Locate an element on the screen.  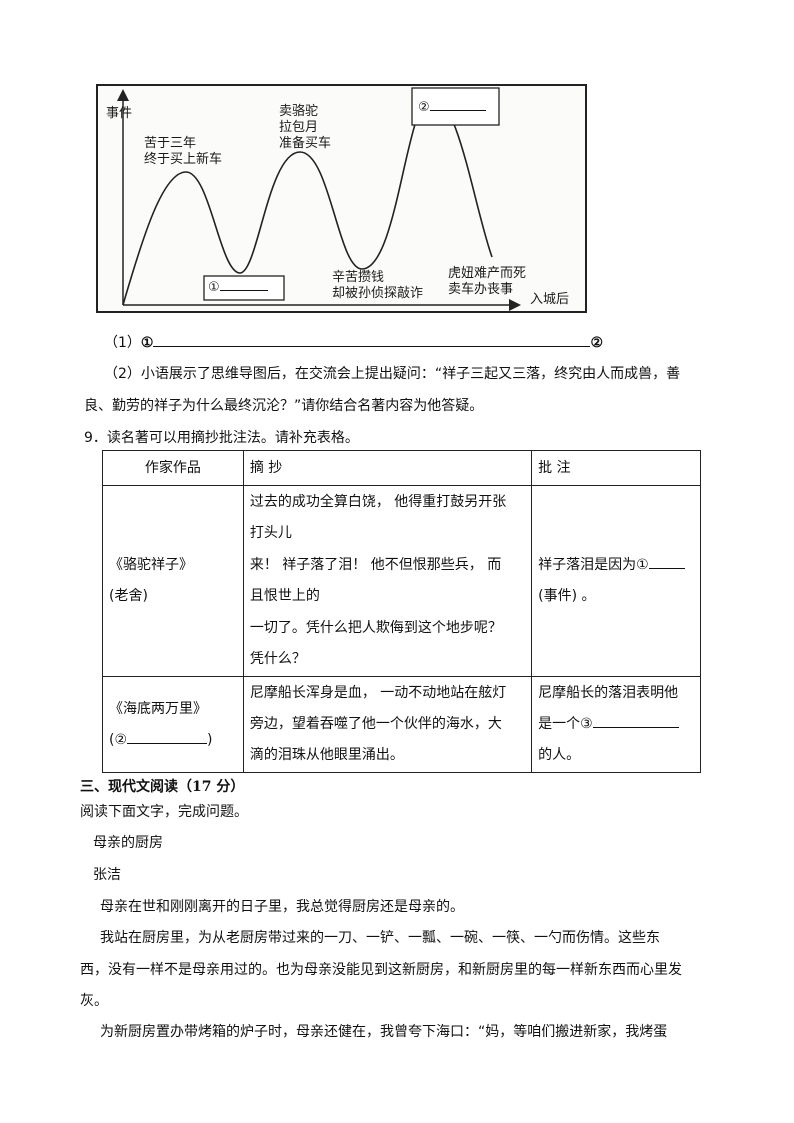
event-label: 卖骆驼 拉包月 准备买车 is located at coordinates (305, 127).